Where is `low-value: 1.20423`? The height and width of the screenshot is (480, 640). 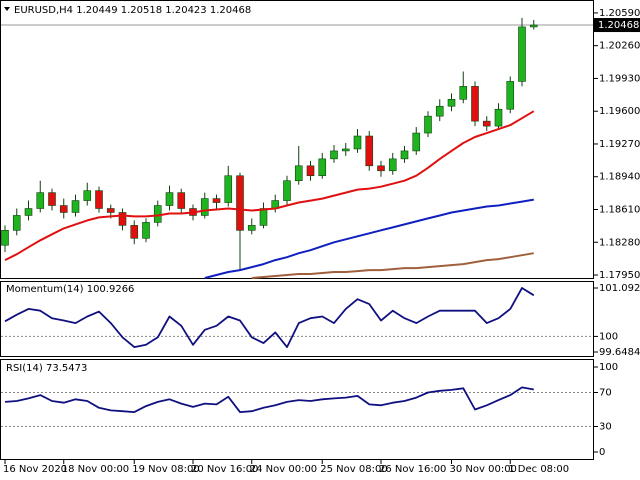 low-value: 1.20423 is located at coordinates (185, 10).